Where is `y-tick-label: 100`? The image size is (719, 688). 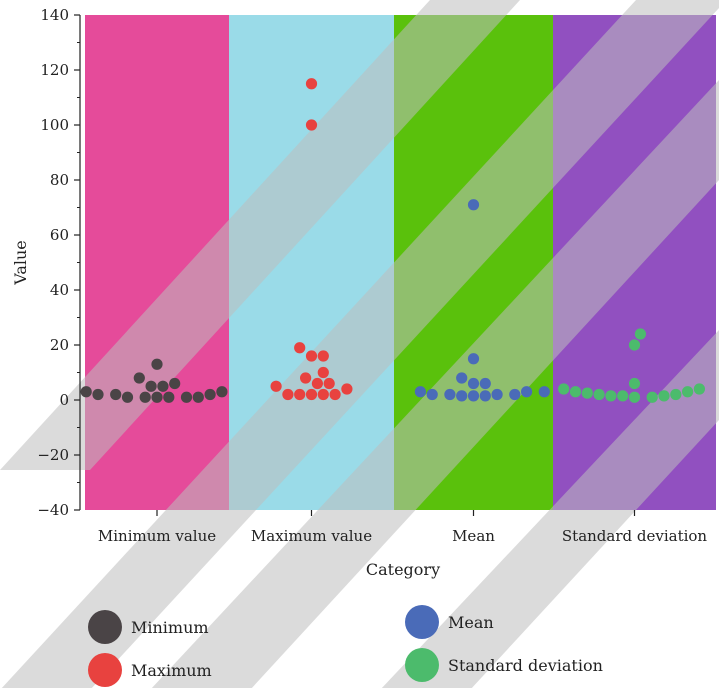 y-tick-label: 100 is located at coordinates (54, 125).